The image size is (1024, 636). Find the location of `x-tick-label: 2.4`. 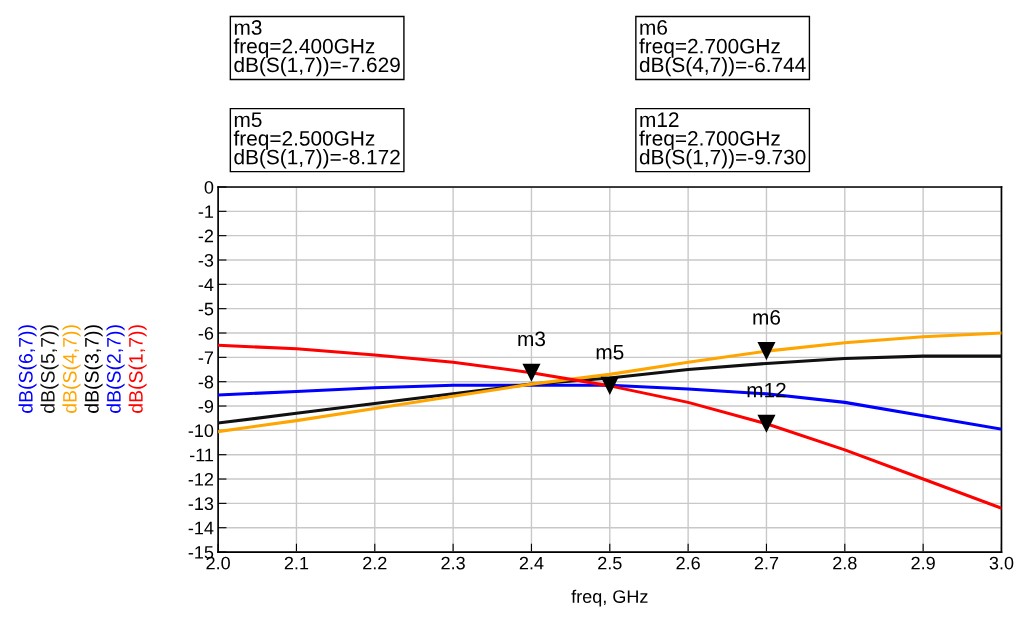

x-tick-label: 2.4 is located at coordinates (531, 563).